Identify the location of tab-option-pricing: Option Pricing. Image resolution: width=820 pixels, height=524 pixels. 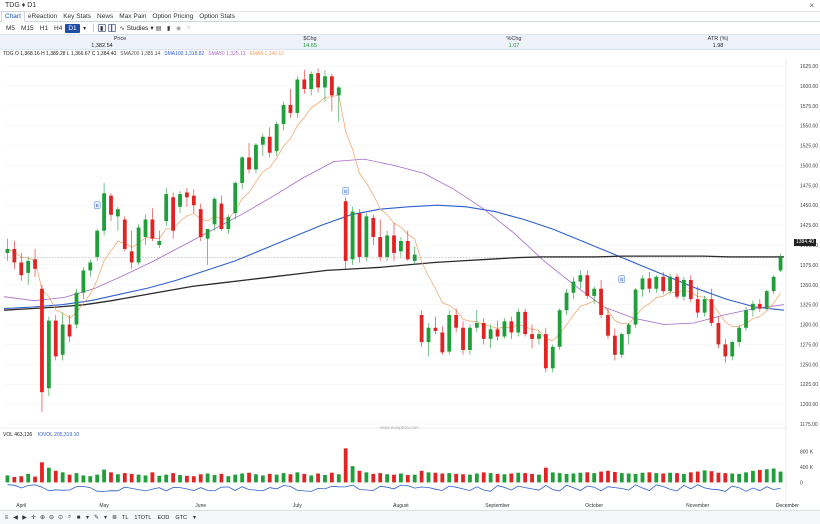
(173, 16).